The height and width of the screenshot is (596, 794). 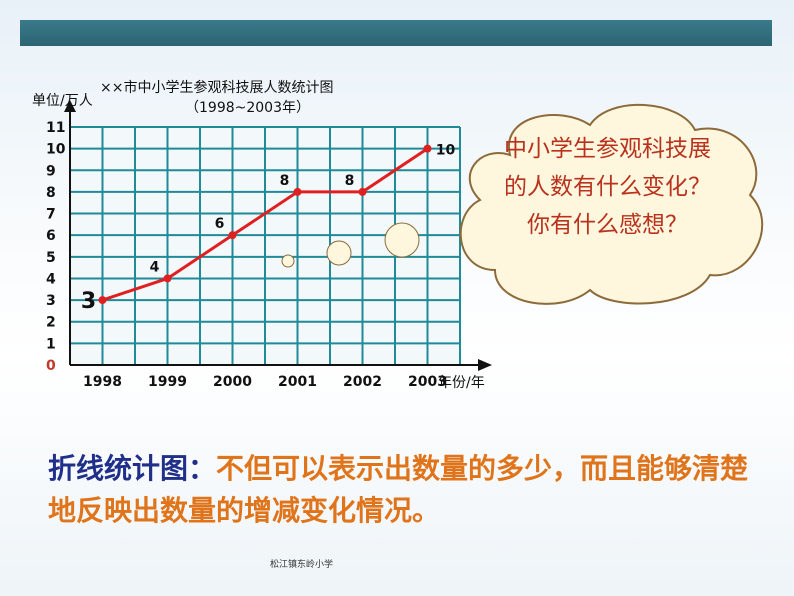 What do you see at coordinates (55, 128) in the screenshot?
I see `y-tick-label: 11` at bounding box center [55, 128].